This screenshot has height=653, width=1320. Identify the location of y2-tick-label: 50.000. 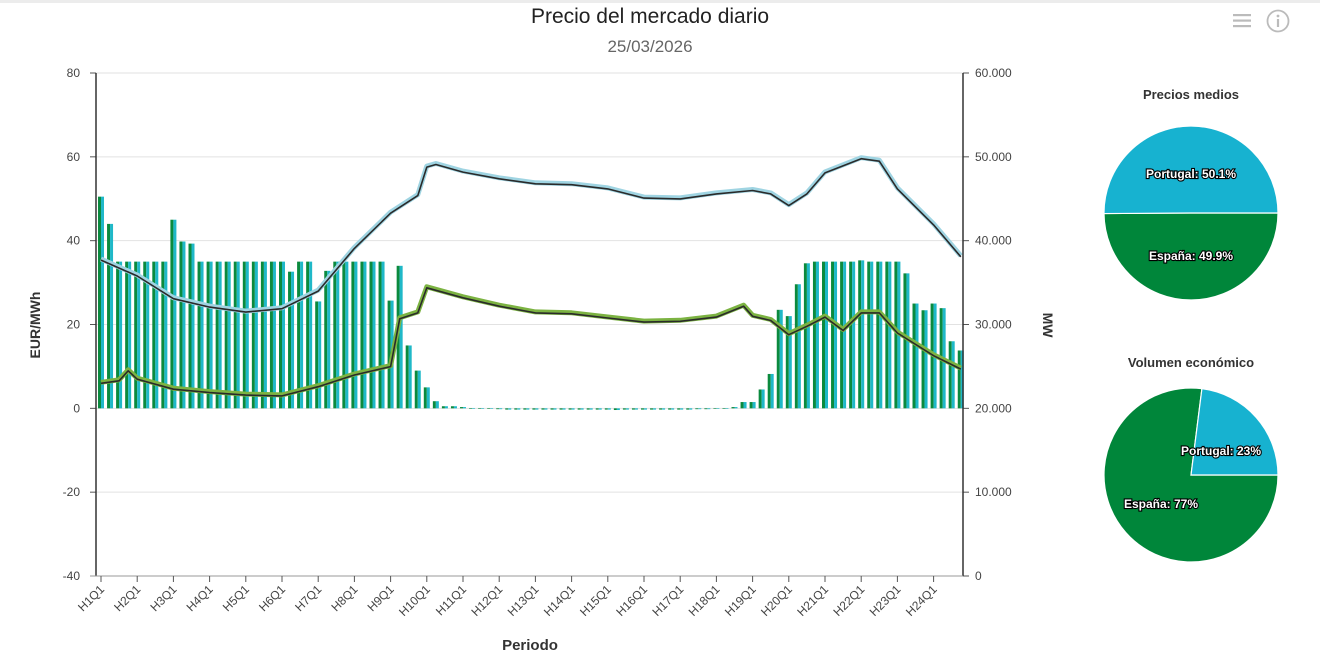
(993, 157).